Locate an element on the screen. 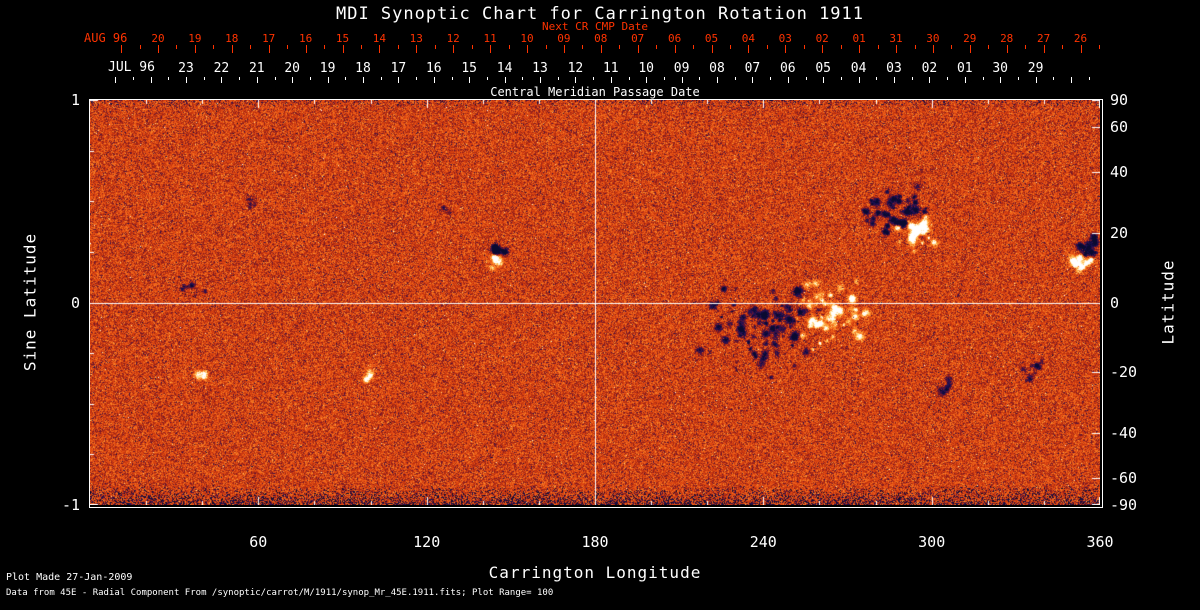 The image size is (1200, 610). cmp-date-label-aug: 17 is located at coordinates (269, 38).